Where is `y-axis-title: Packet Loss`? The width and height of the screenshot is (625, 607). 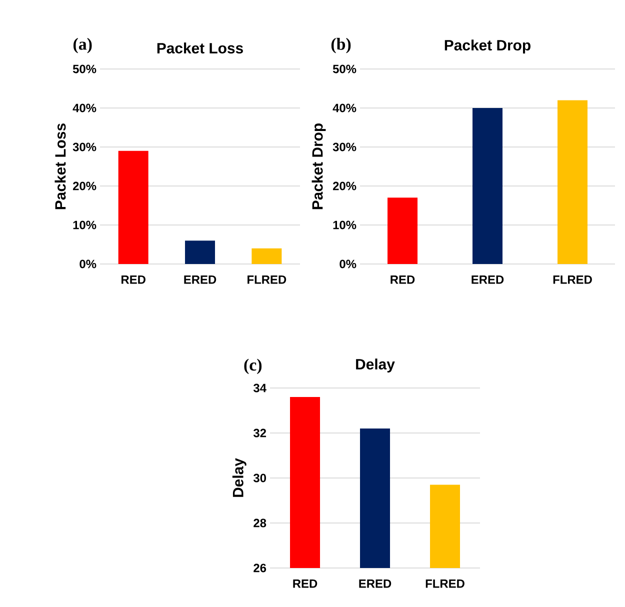 y-axis-title: Packet Loss is located at coordinates (60, 167).